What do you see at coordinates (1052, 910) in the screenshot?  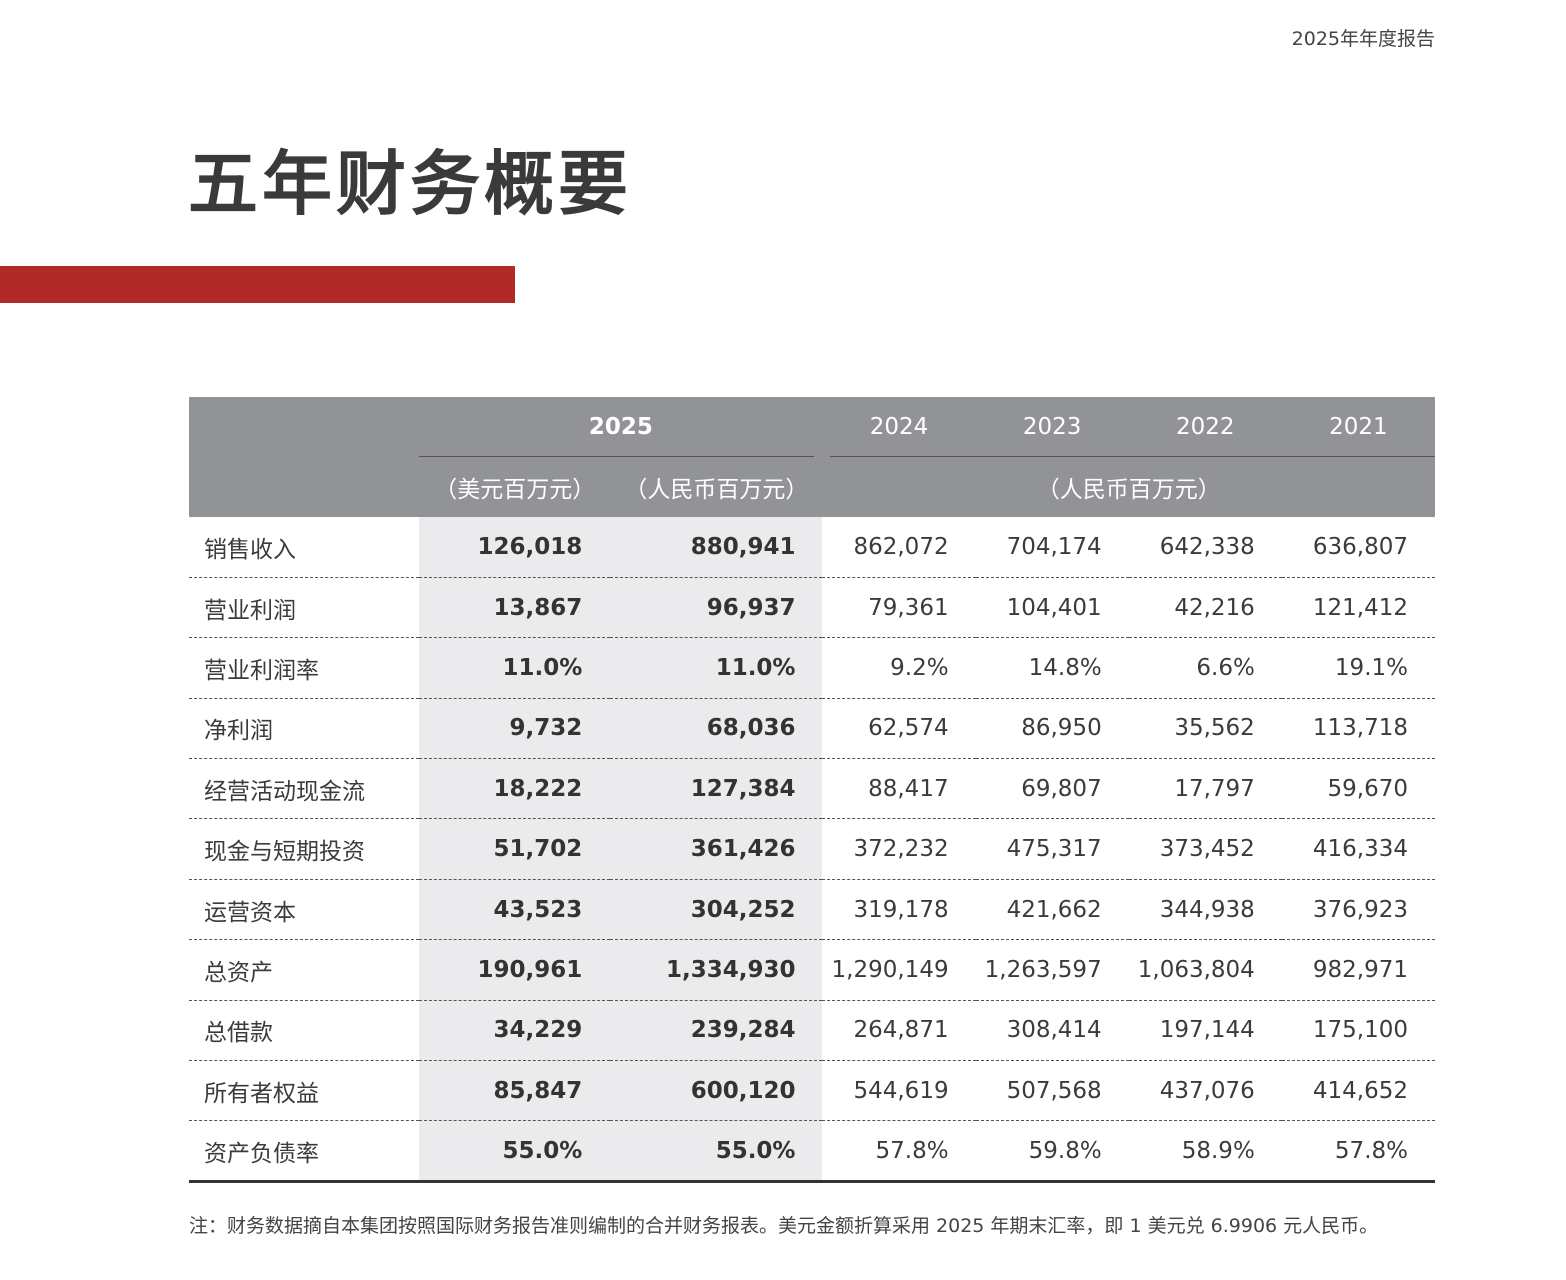 I see `value-2023: 421,662` at bounding box center [1052, 910].